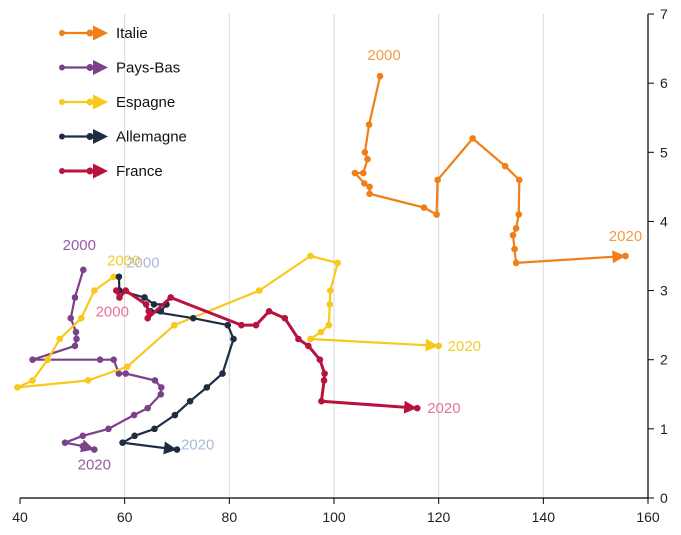 The height and width of the screenshot is (535, 681). What do you see at coordinates (464, 346) in the screenshot?
I see `end-label-espagne: 2020` at bounding box center [464, 346].